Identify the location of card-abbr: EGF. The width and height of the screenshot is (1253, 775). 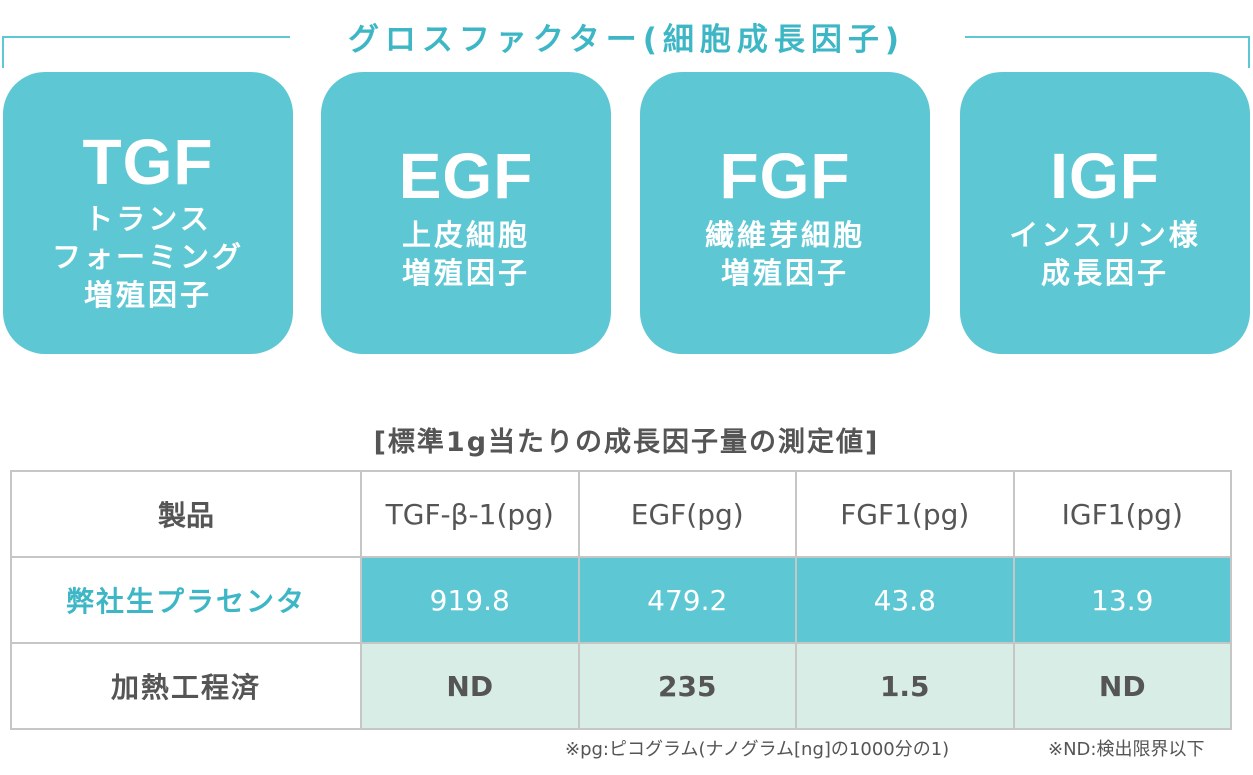
(466, 176).